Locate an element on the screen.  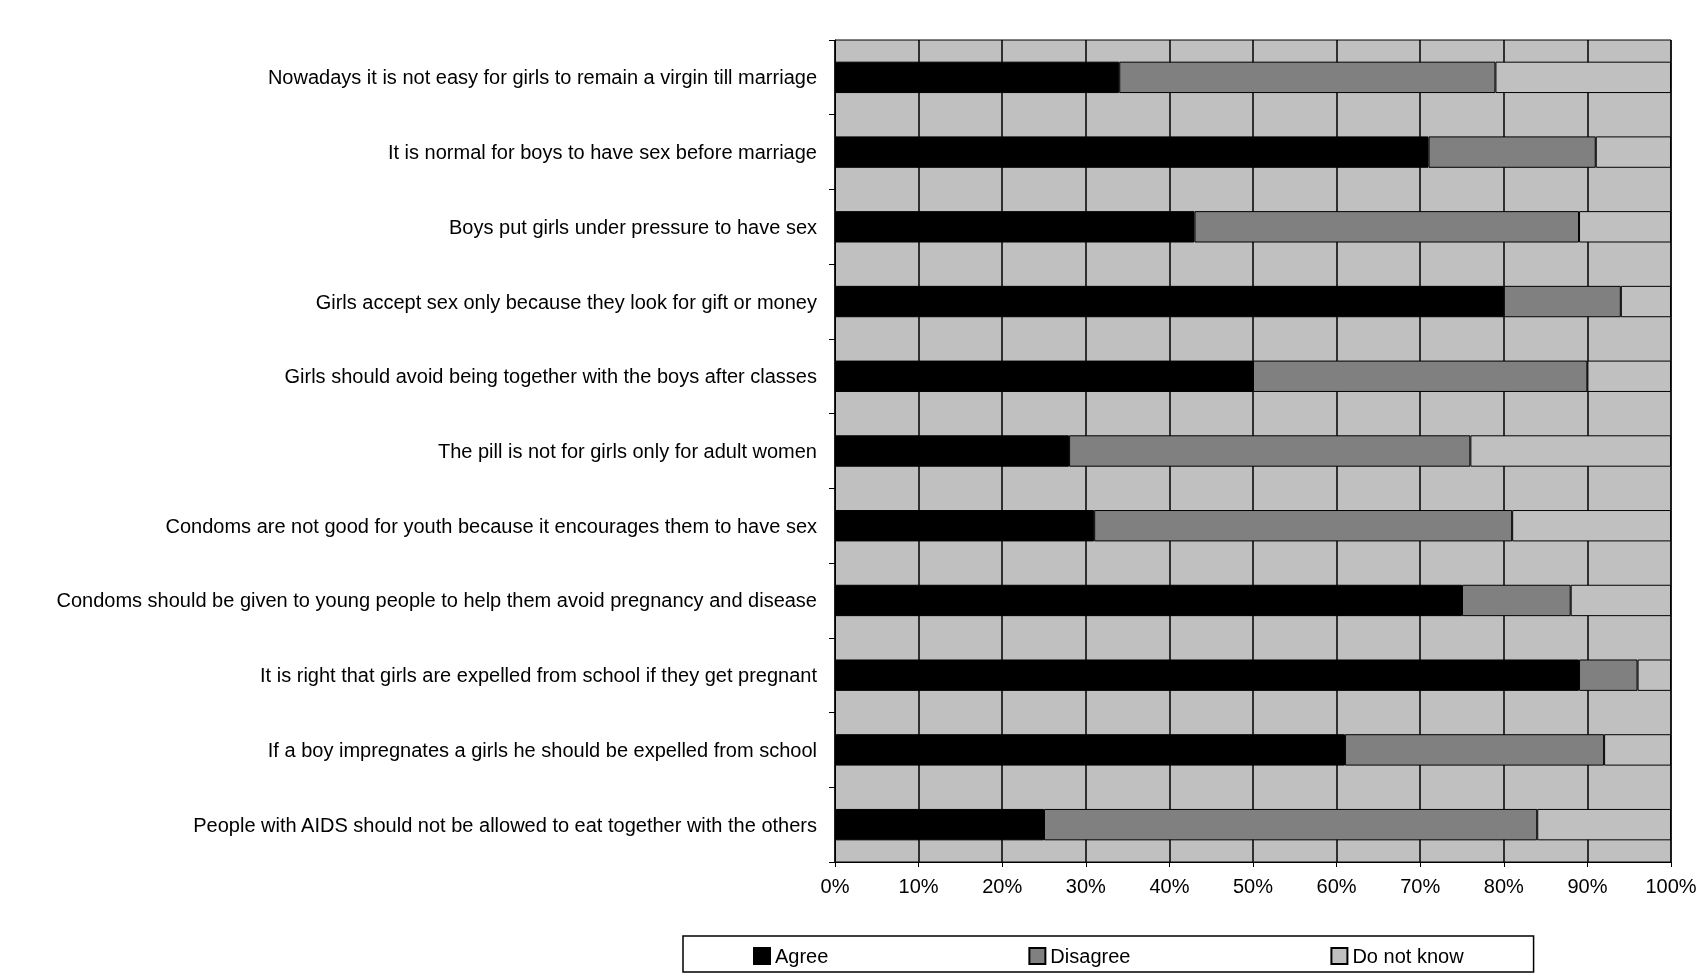
x-tick-label: 90% is located at coordinates (1587, 886).